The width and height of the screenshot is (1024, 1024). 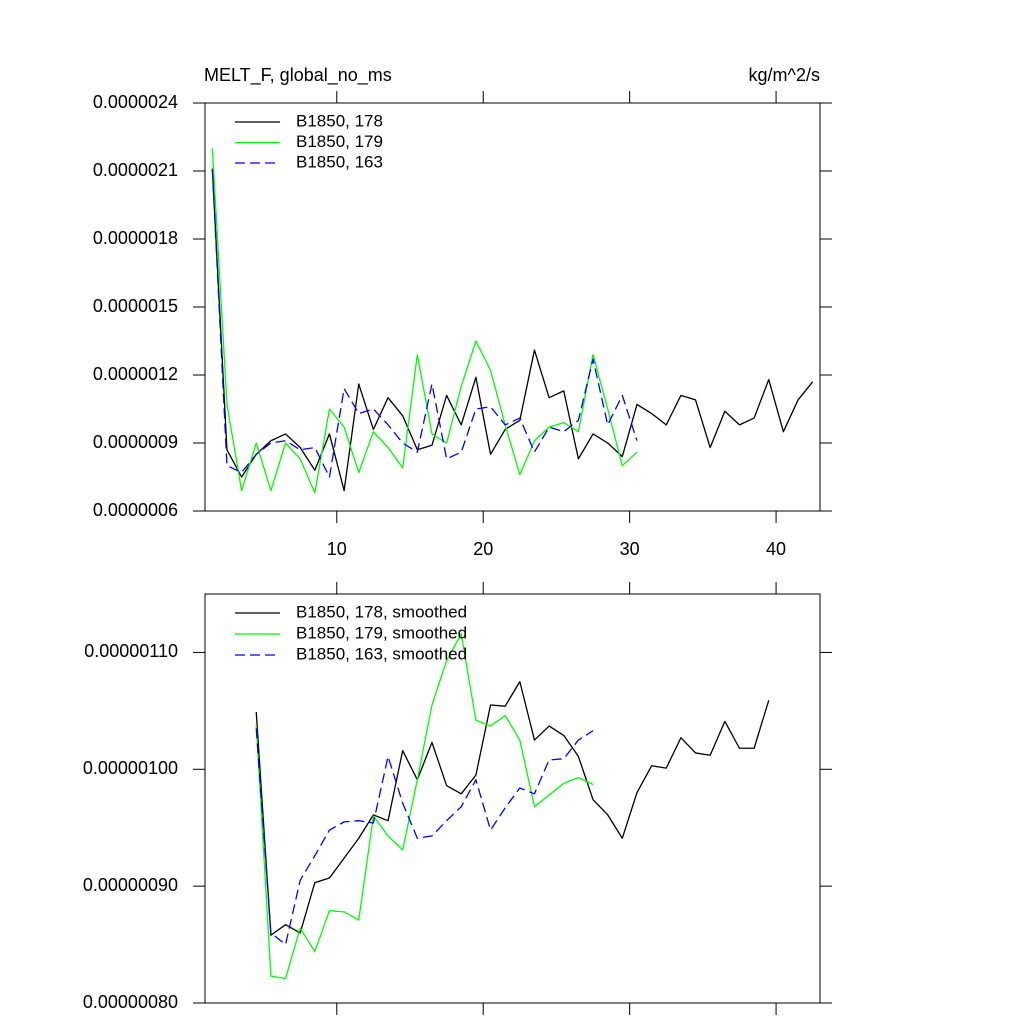 I want to click on y-tick-label: 0.0000012, so click(x=135, y=374).